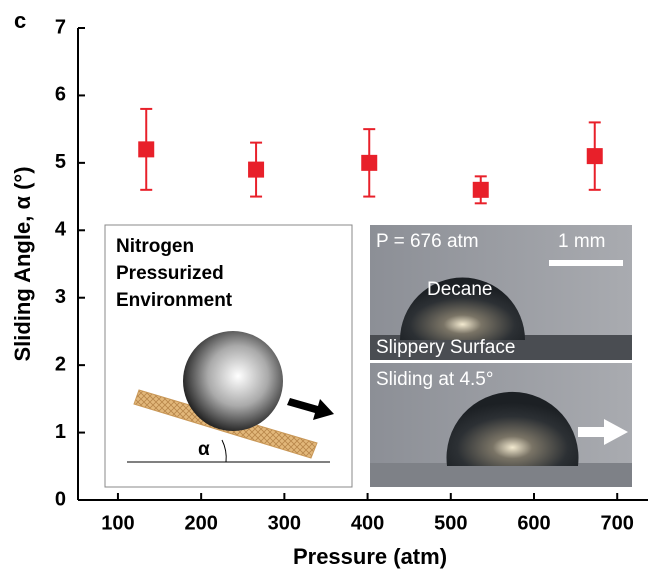 The width and height of the screenshot is (651, 573). I want to click on photo-text: Slippery Surface, so click(445, 347).